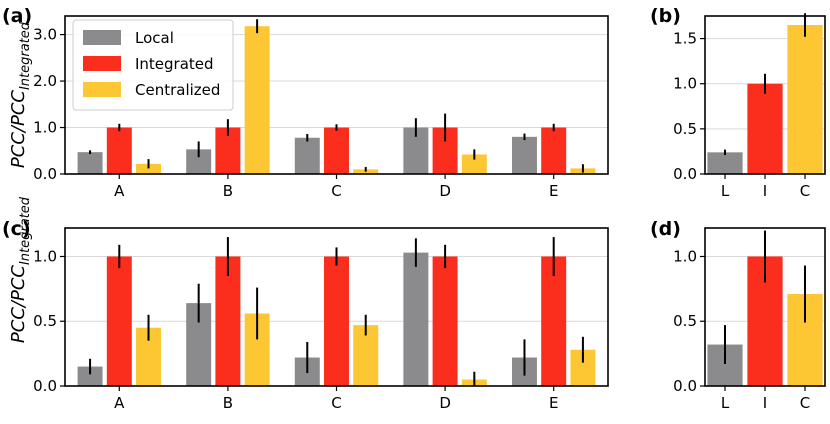 The image size is (830, 424). Describe the element at coordinates (149, 168) in the screenshot. I see `bar-centralized-a` at that location.